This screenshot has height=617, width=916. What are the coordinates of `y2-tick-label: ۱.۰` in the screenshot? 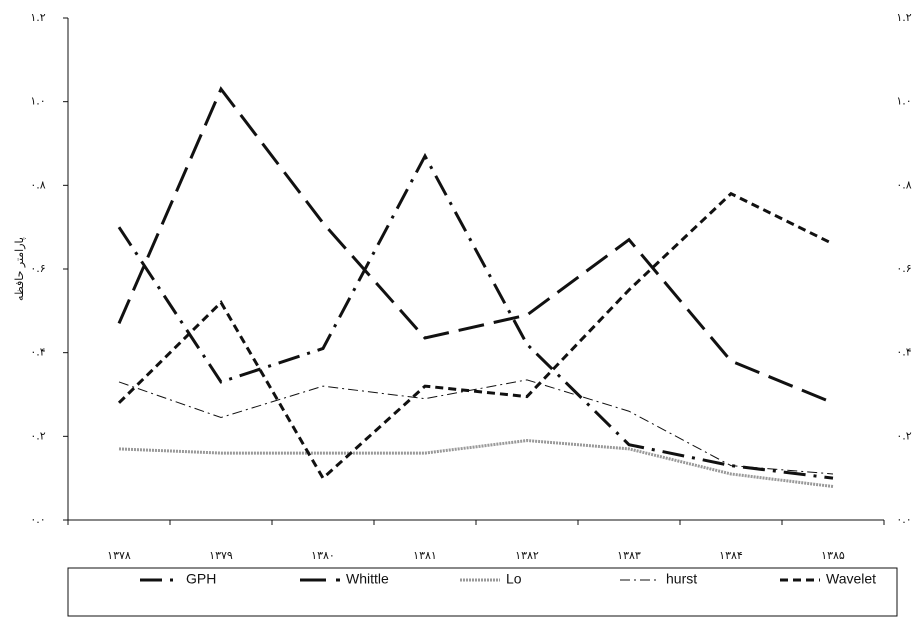 It's located at (903, 101).